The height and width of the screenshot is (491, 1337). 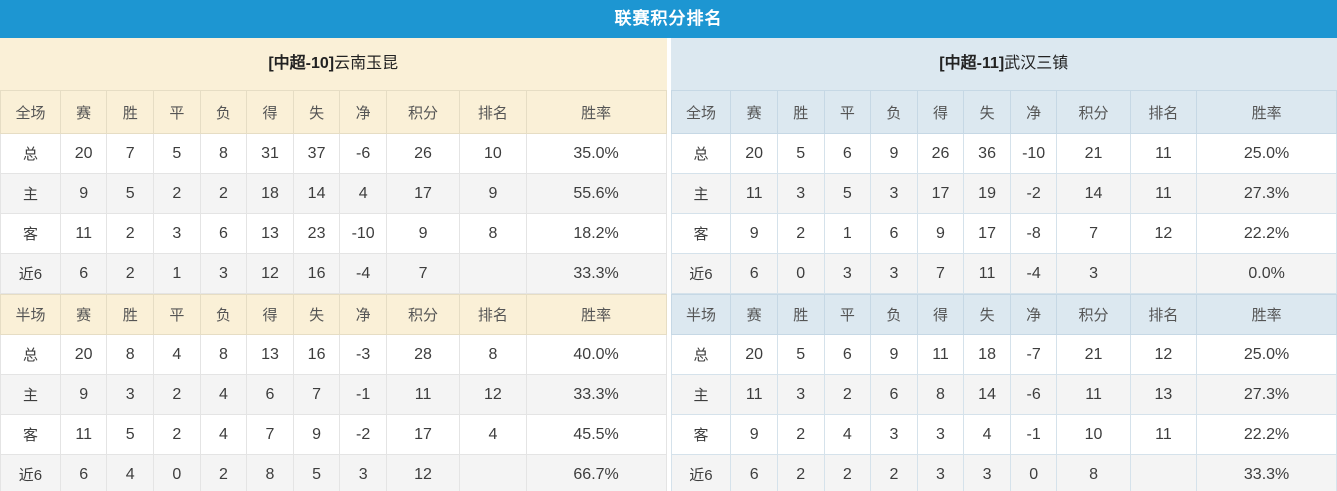 I want to click on column-header: 负, so click(x=894, y=112).